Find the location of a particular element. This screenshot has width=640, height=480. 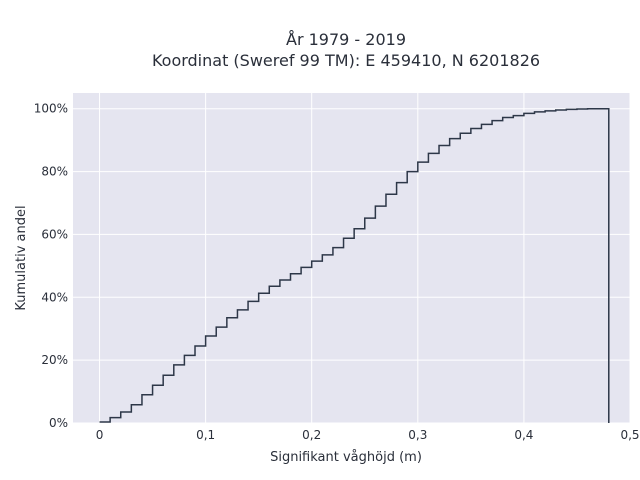

y-tick-label: 0% is located at coordinates (58, 423).